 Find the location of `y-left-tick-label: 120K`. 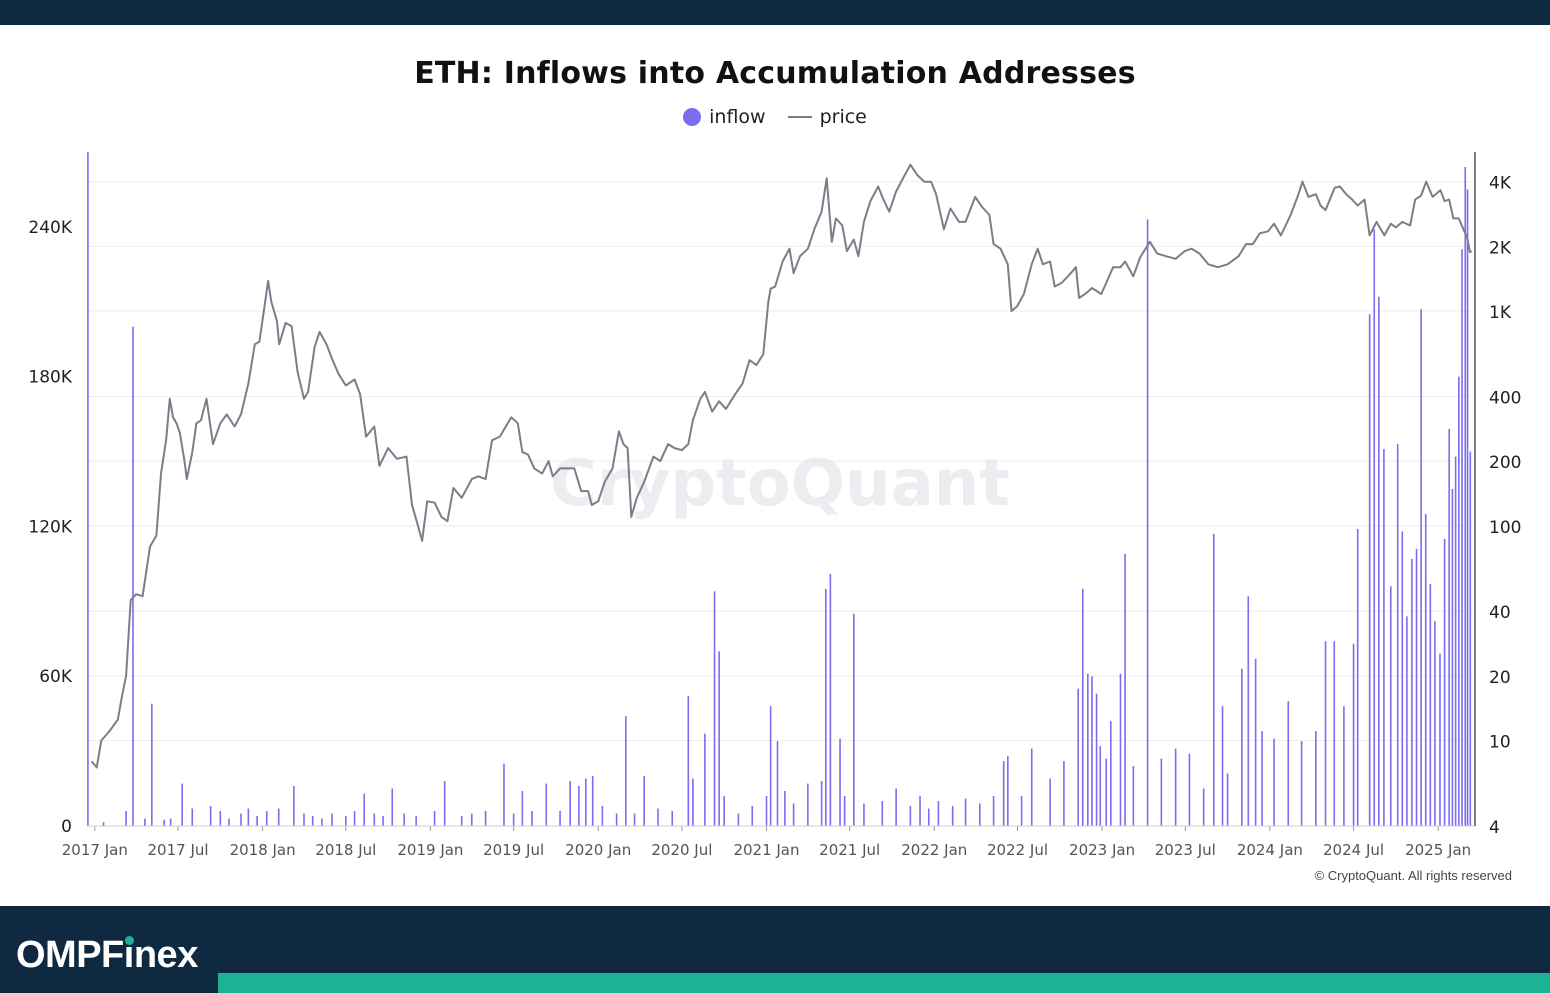

y-left-tick-label: 120K is located at coordinates (50, 527).